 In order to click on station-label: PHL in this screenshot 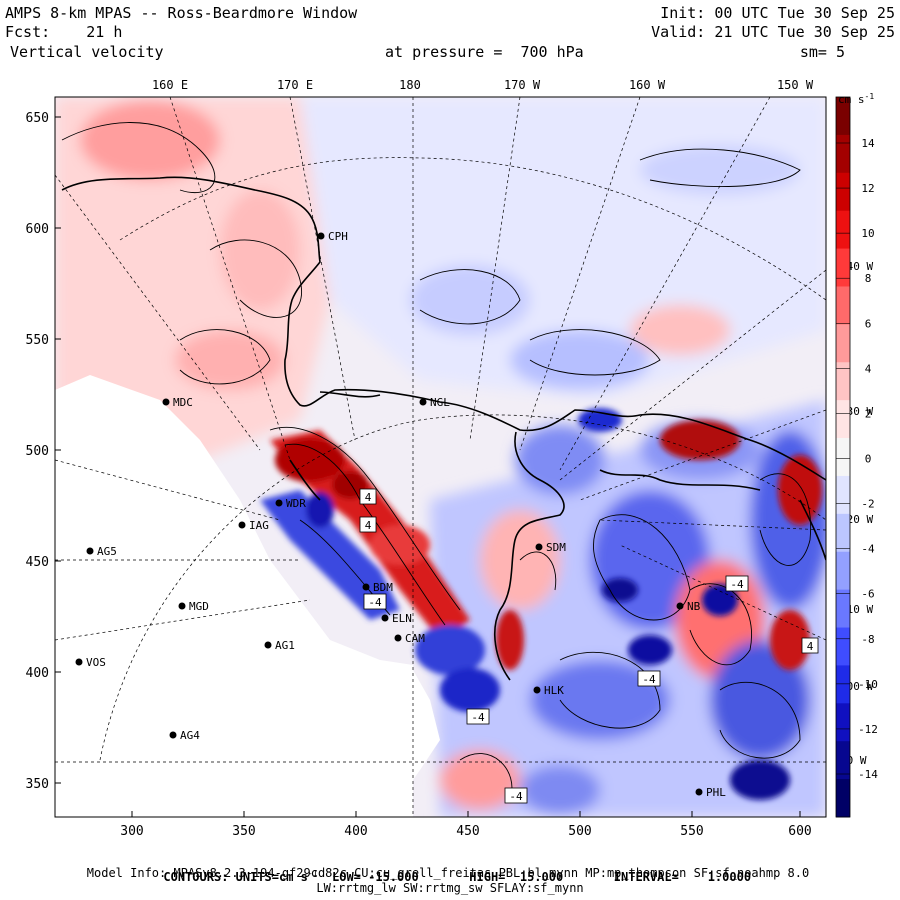, I will do `click(716, 792)`.